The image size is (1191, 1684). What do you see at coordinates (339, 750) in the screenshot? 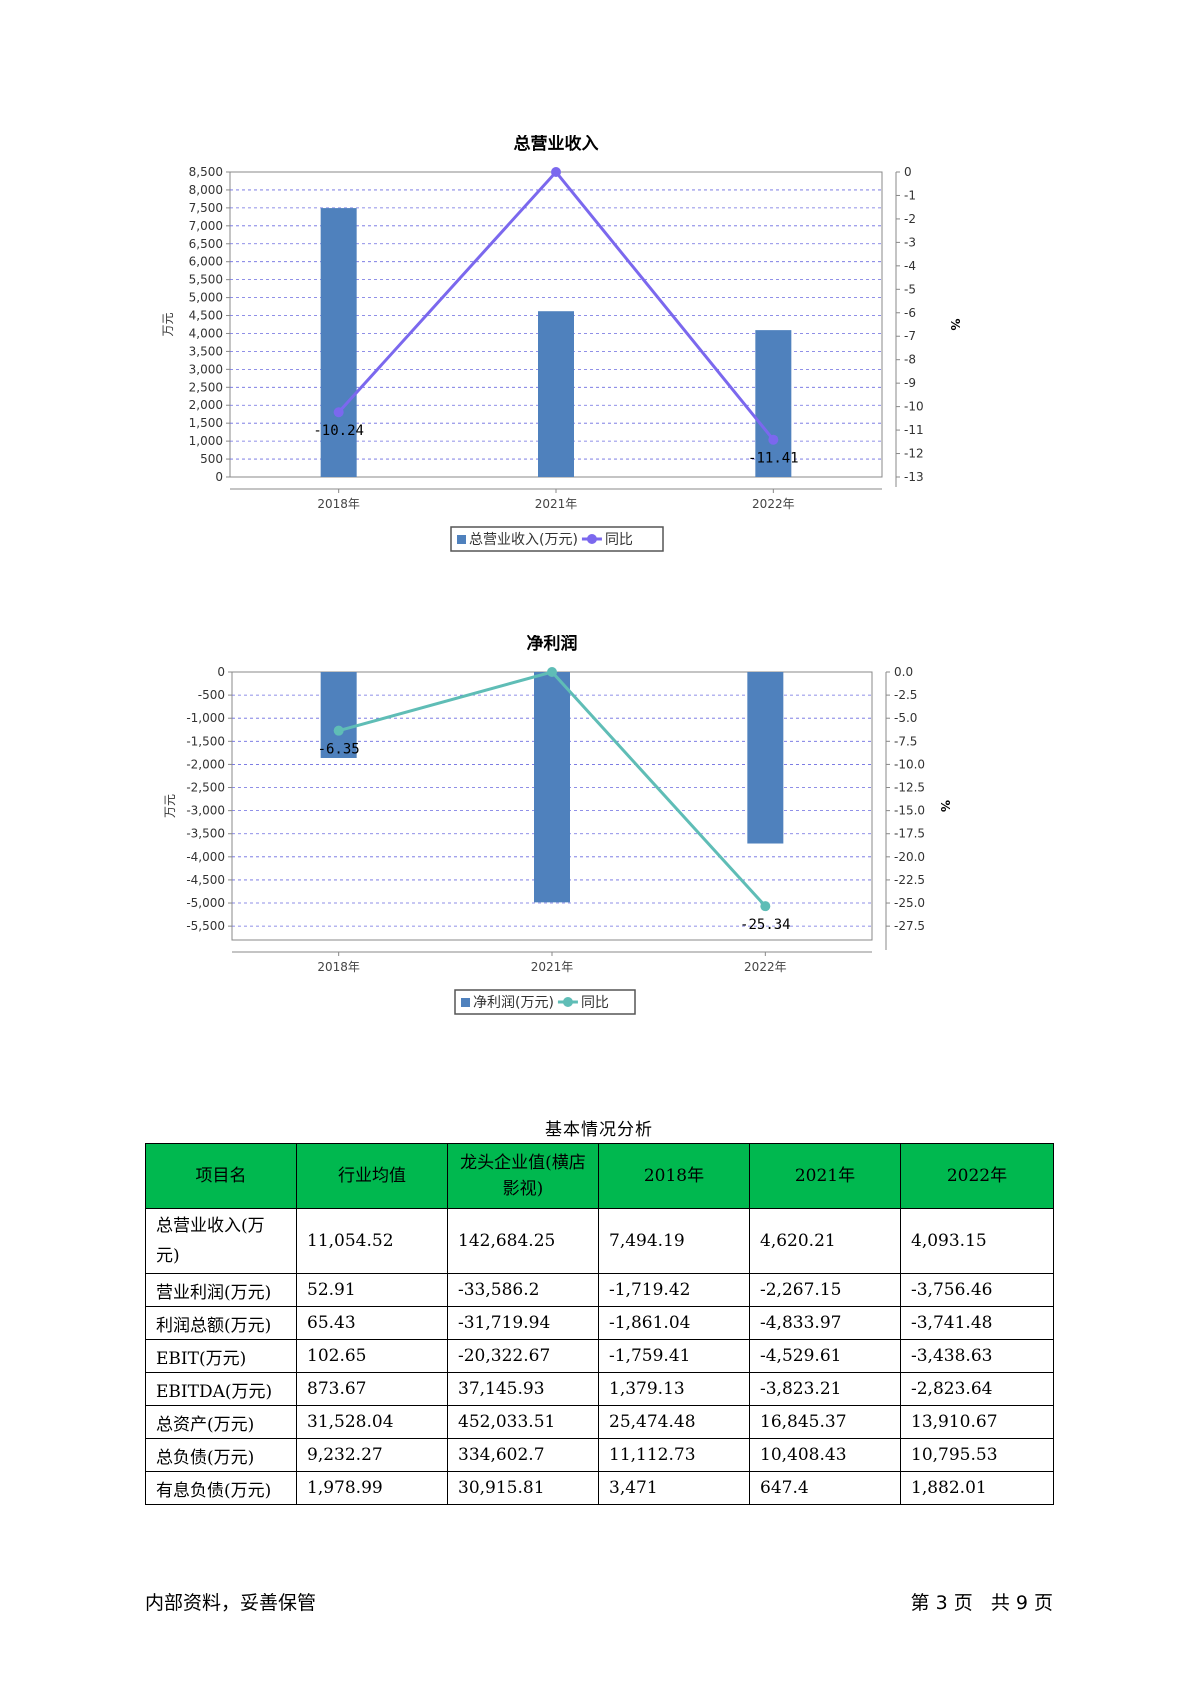
I see `data-label: -6.35` at bounding box center [339, 750].